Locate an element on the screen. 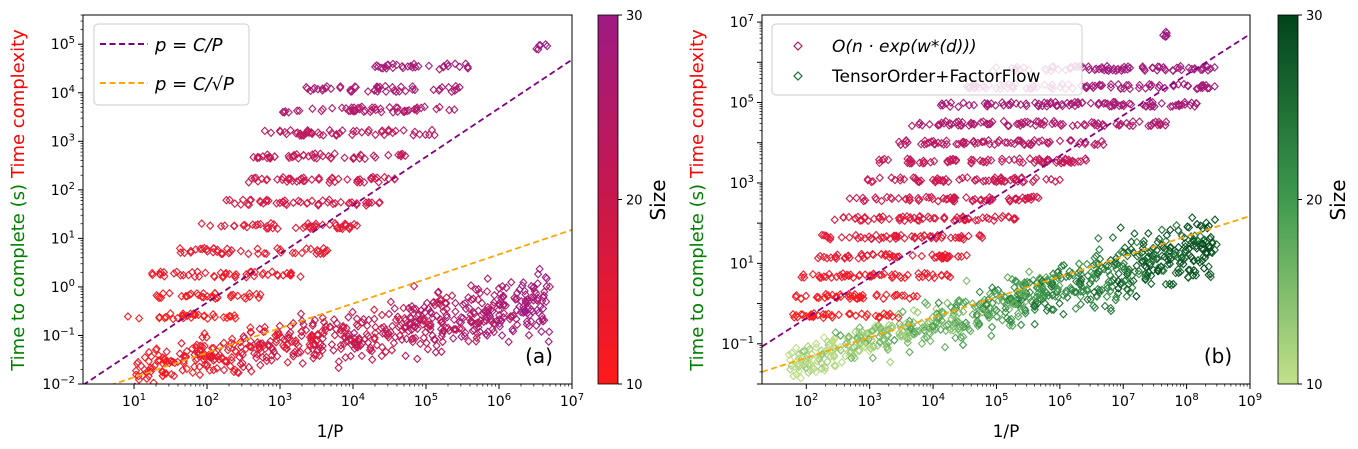 Image resolution: width=1358 pixels, height=449 pixels. y-tick-label: 101 is located at coordinates (63, 238).